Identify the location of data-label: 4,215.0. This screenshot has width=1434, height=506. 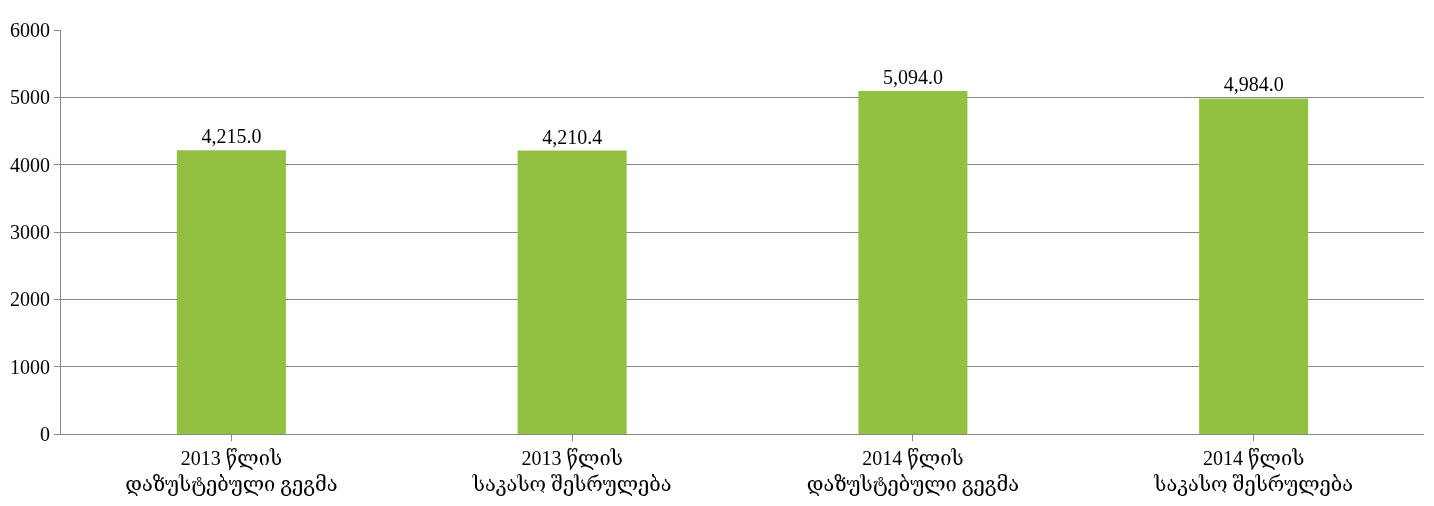
(231, 136).